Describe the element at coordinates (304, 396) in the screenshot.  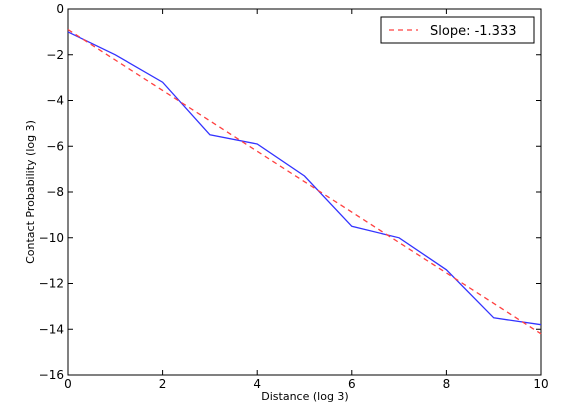
I see `x-axis-label: Distance (log 3)` at that location.